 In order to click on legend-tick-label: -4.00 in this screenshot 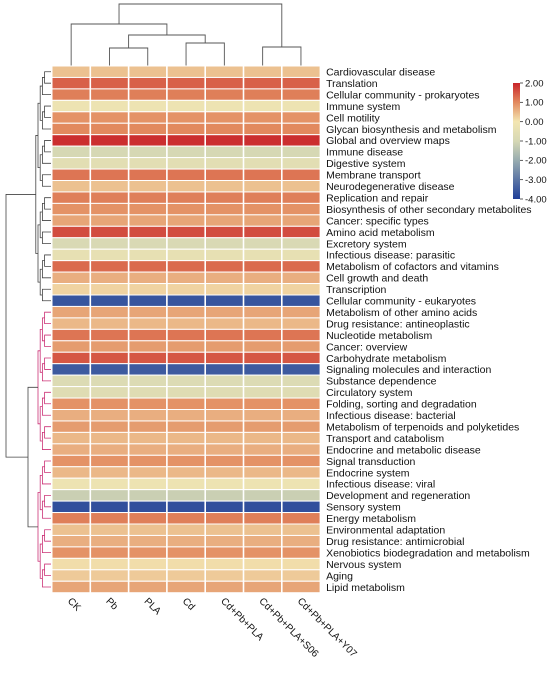, I will do `click(536, 199)`.